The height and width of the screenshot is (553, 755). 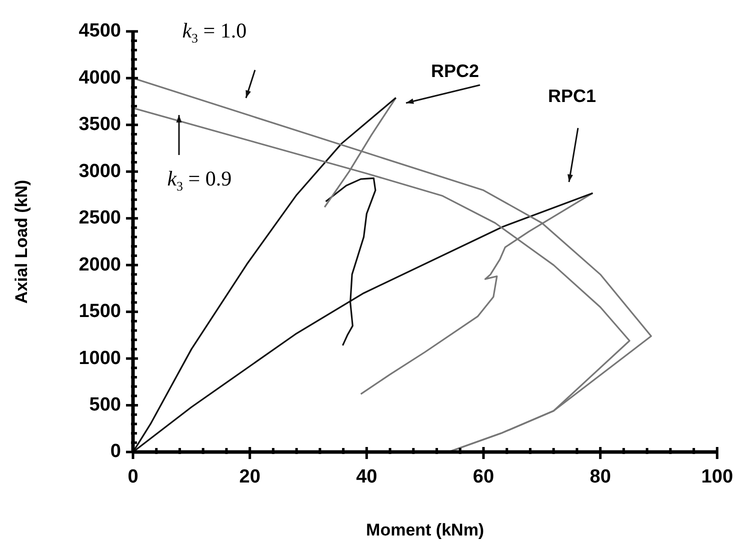 I want to click on x-tick-label: 20, so click(x=249, y=477).